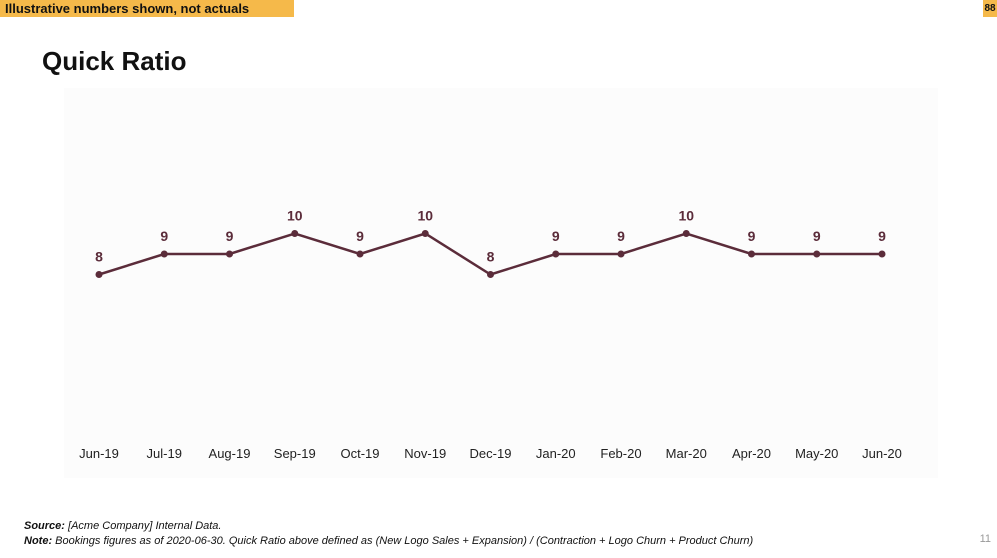 The width and height of the screenshot is (997, 558). What do you see at coordinates (556, 453) in the screenshot?
I see `x-tick-label: Jan-20` at bounding box center [556, 453].